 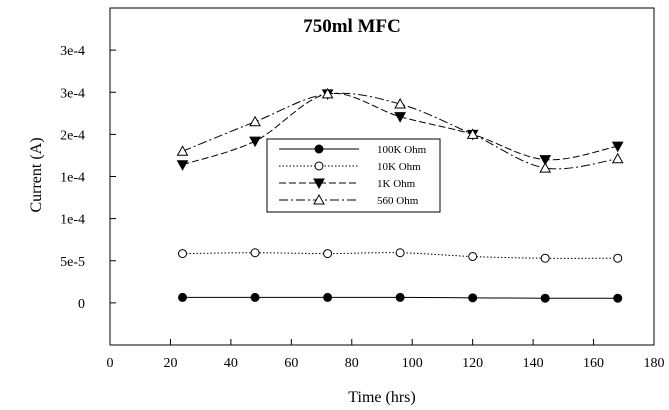 I want to click on y-axis: 0 5e-5 1e-4 1e-4 2e-4 3e-4 3e-4, so click(x=88, y=178).